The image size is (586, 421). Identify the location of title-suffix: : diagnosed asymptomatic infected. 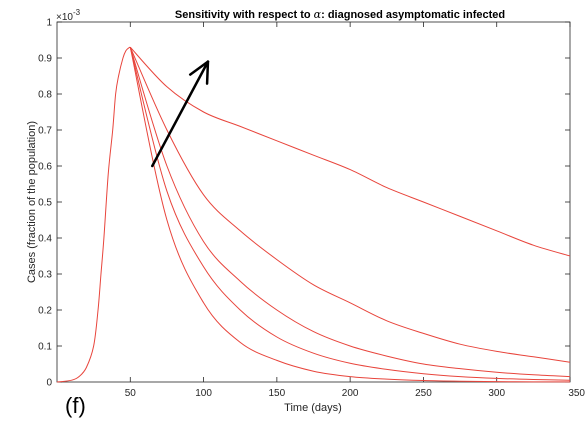
(413, 15).